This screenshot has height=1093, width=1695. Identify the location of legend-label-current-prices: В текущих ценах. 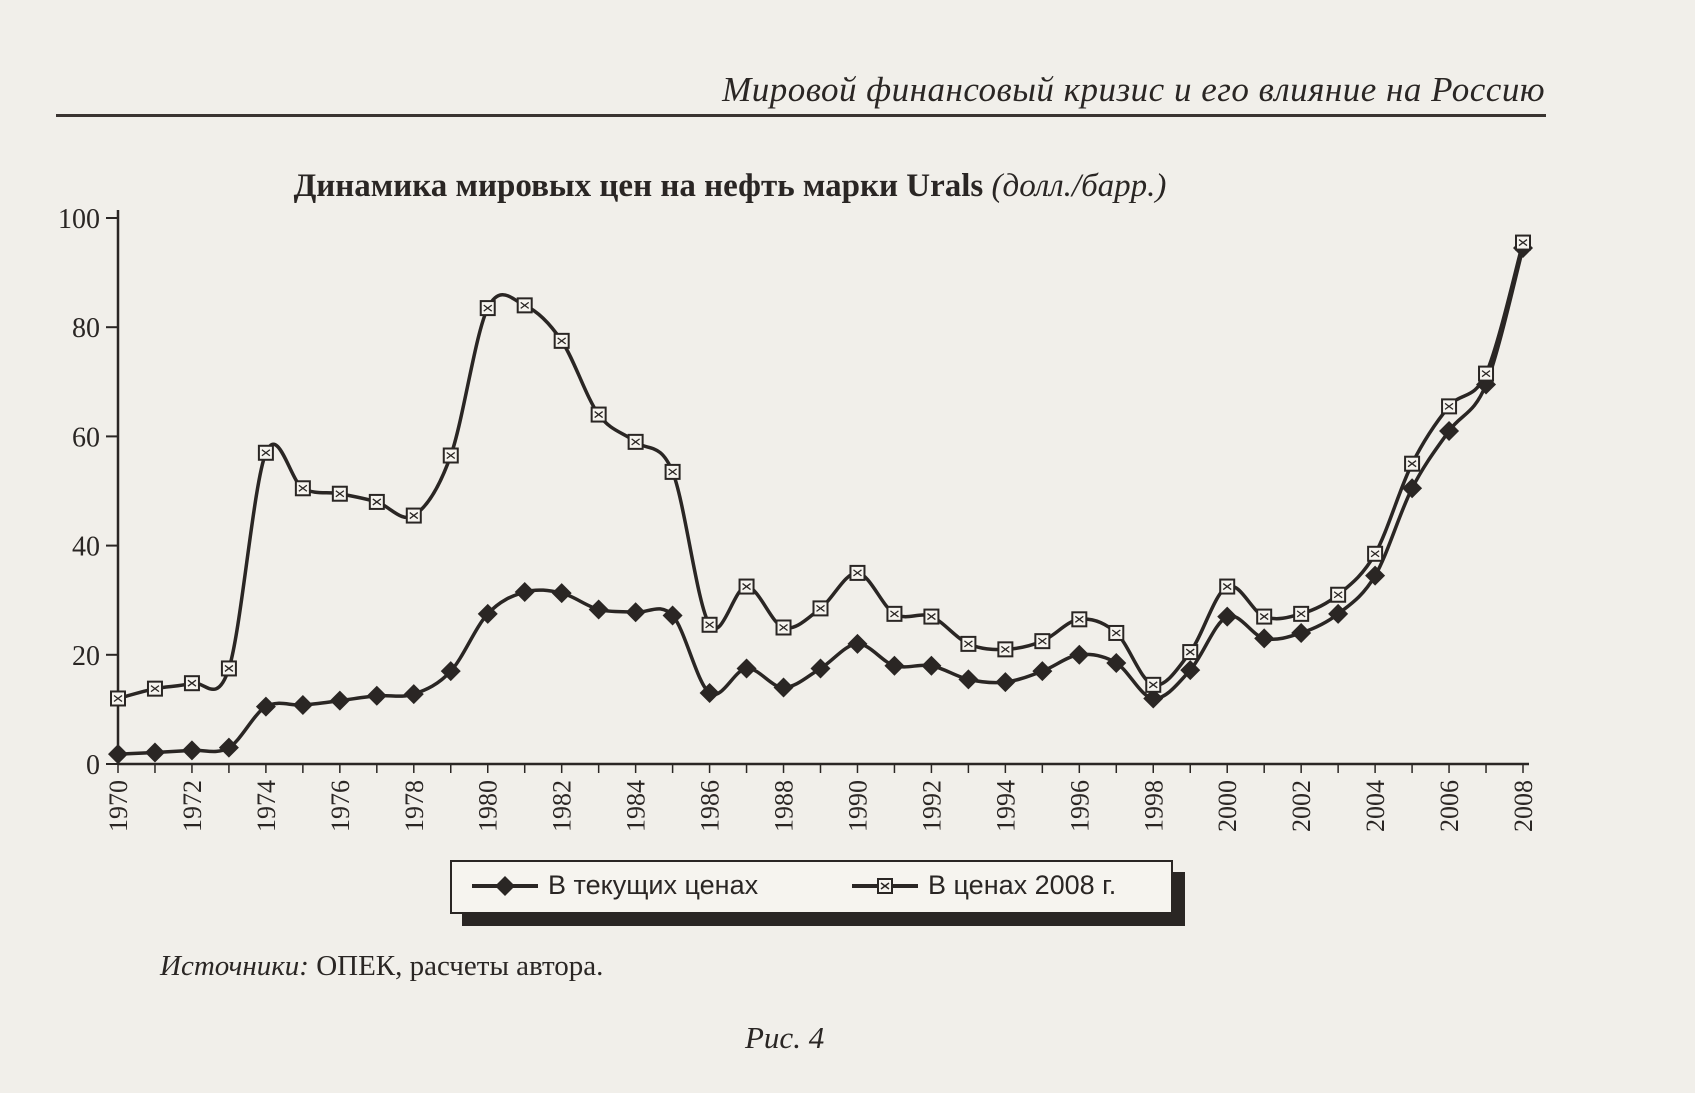
(653, 885).